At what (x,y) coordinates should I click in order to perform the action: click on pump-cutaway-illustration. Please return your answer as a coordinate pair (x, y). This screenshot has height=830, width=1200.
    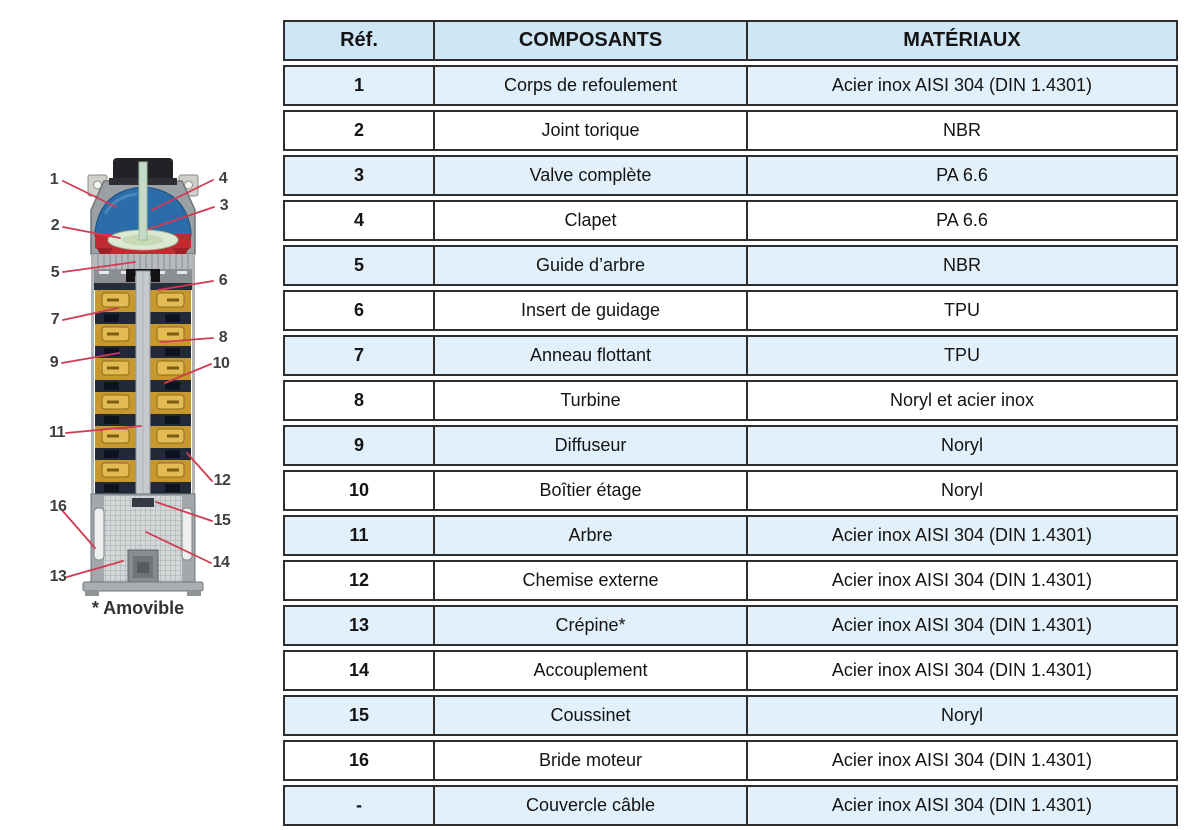
    Looking at the image, I should click on (137, 377).